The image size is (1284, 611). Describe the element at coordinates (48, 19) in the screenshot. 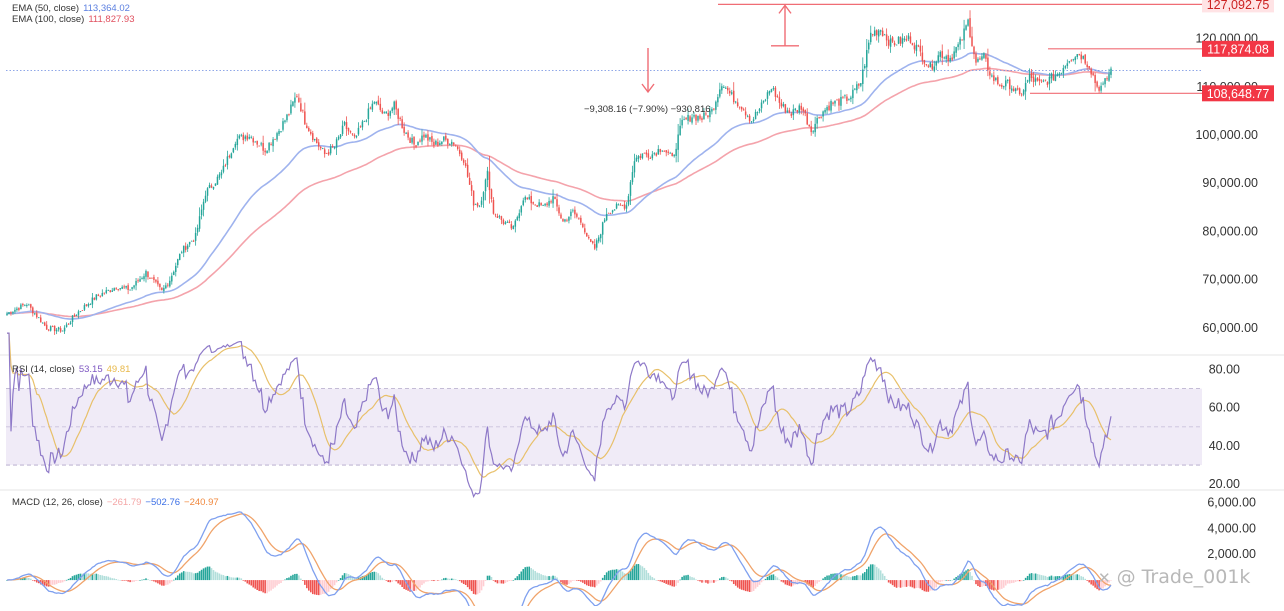

I see `ema100-legend-label: EMA (100, close)` at that location.